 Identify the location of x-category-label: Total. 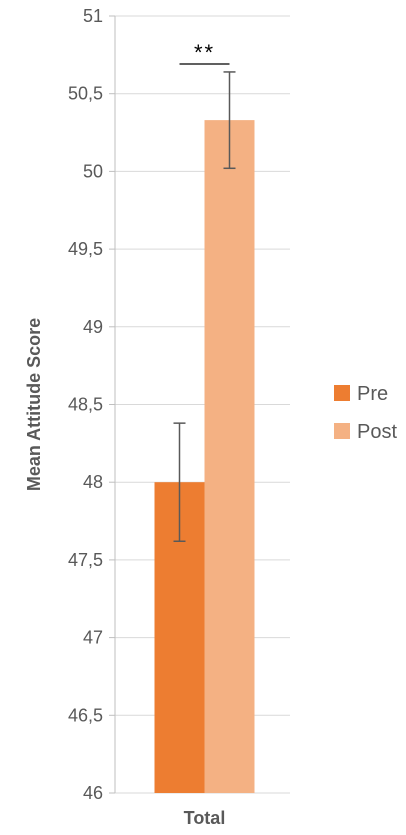
(205, 818).